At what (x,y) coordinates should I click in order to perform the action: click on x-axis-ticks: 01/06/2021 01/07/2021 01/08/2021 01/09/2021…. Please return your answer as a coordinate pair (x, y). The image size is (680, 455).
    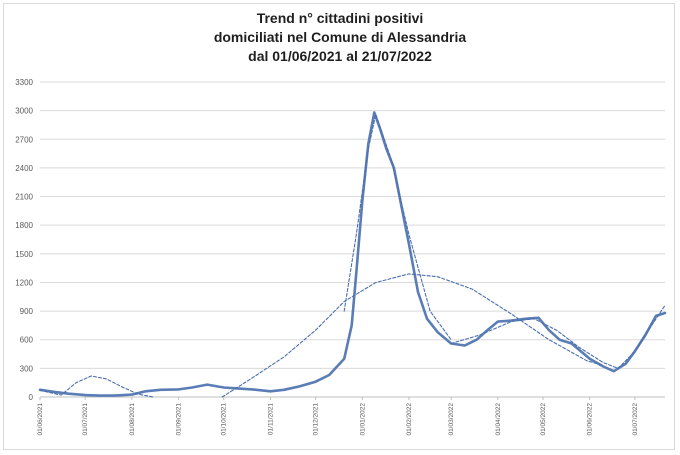
    Looking at the image, I should click on (338, 416).